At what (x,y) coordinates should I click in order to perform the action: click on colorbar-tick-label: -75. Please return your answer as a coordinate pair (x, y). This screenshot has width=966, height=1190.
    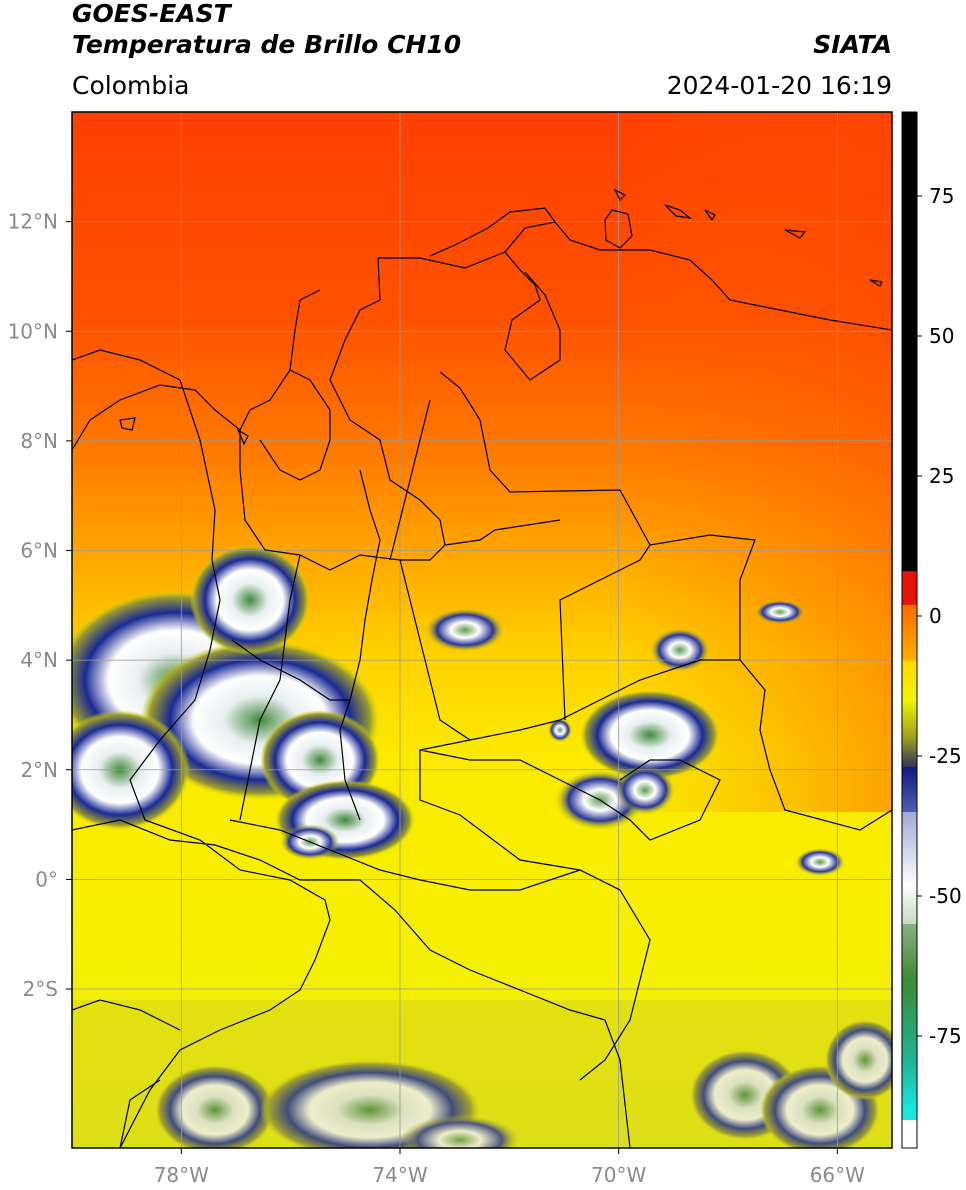
    Looking at the image, I should click on (945, 1036).